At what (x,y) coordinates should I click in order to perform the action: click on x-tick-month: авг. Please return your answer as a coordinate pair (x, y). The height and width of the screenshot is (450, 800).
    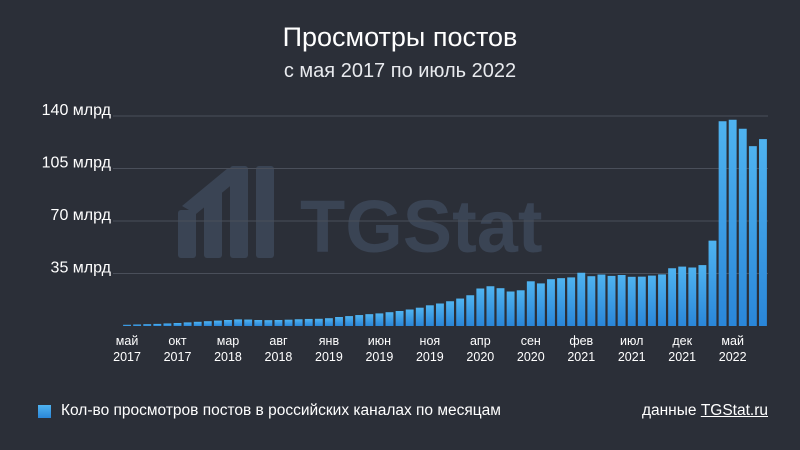
    Looking at the image, I should click on (278, 341).